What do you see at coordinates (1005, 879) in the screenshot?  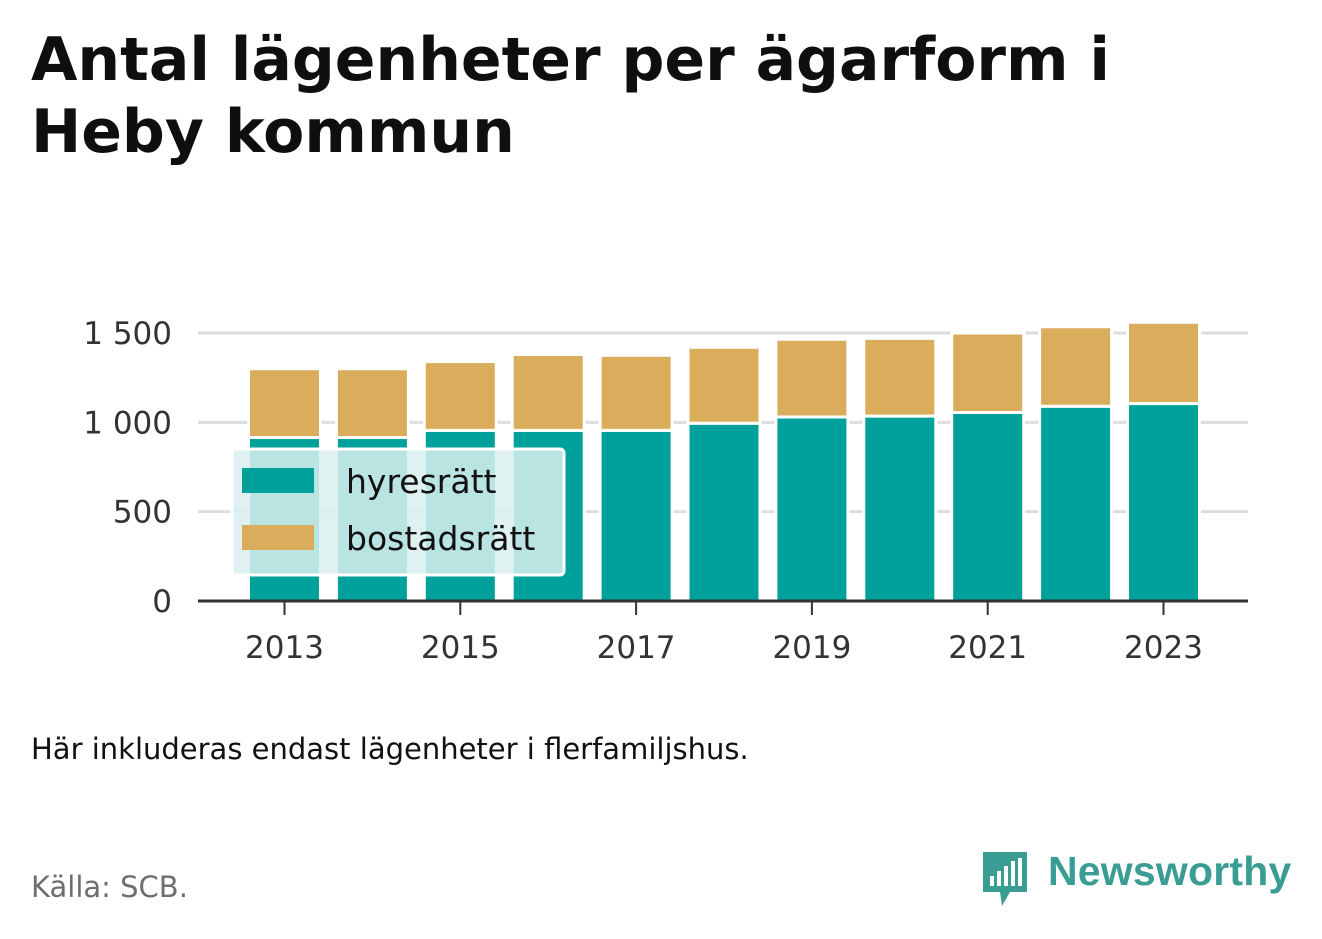 I see `newsworthy-logo-icon` at bounding box center [1005, 879].